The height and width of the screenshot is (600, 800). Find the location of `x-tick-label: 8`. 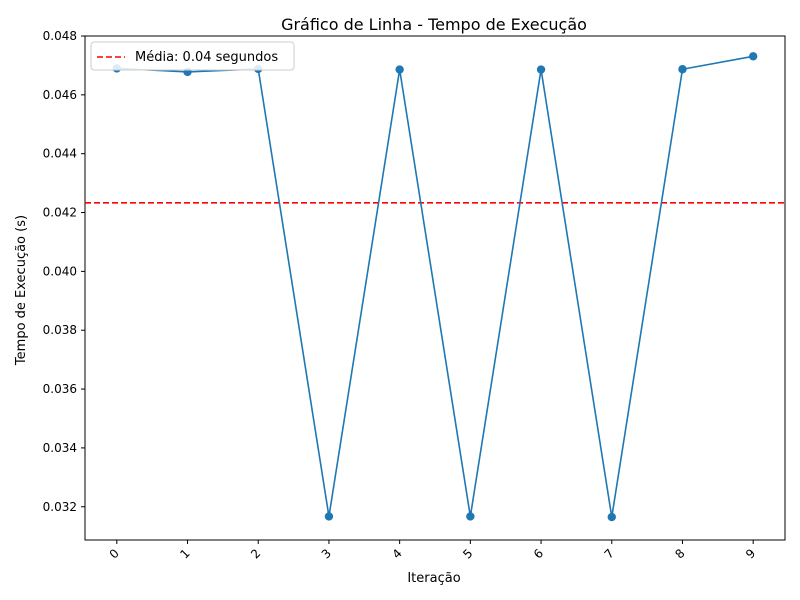

x-tick-label: 8 is located at coordinates (679, 553).